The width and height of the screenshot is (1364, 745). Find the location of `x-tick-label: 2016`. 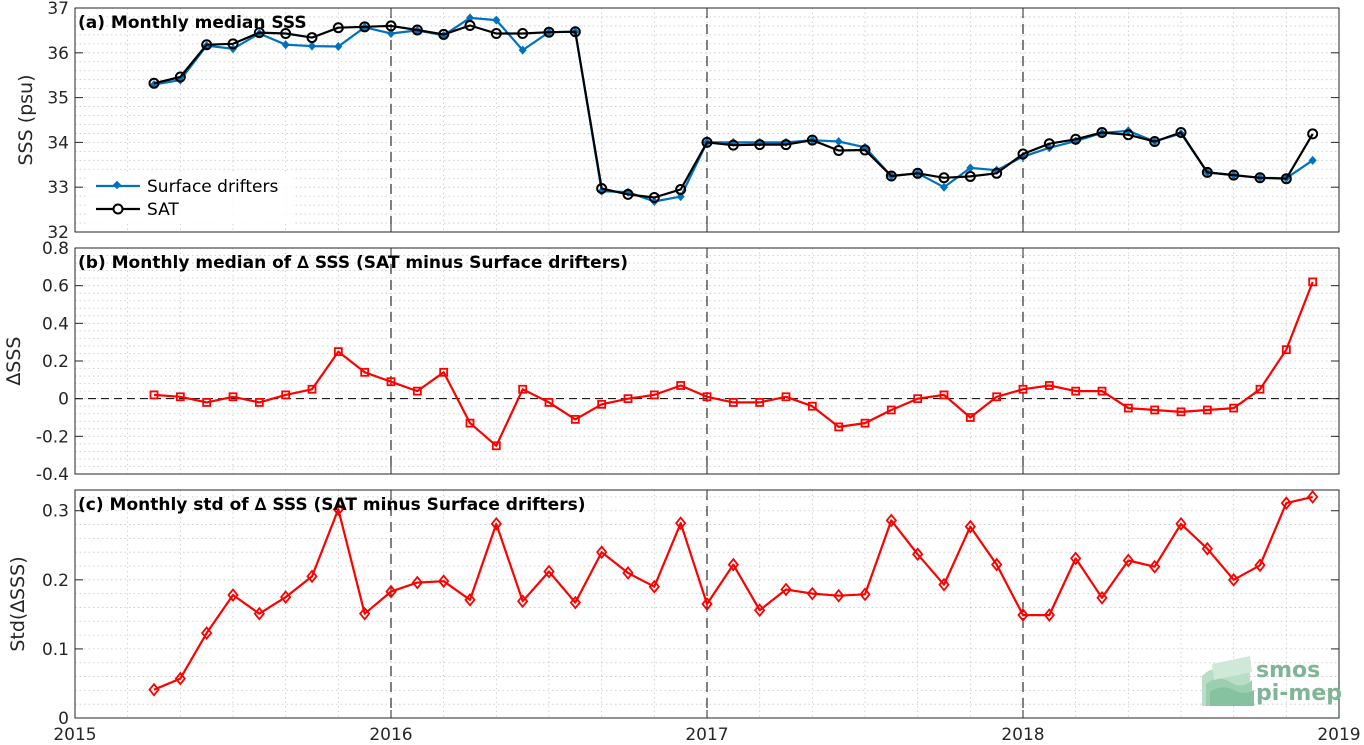

x-tick-label: 2016 is located at coordinates (390, 735).